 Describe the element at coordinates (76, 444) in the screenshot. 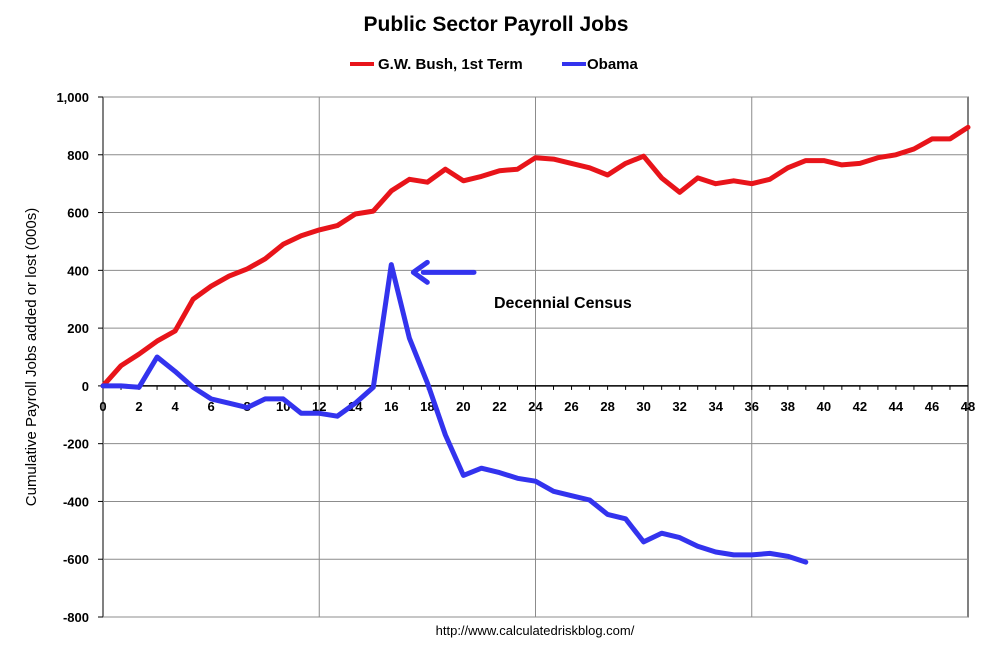

I see `y-tick-label: -200` at that location.